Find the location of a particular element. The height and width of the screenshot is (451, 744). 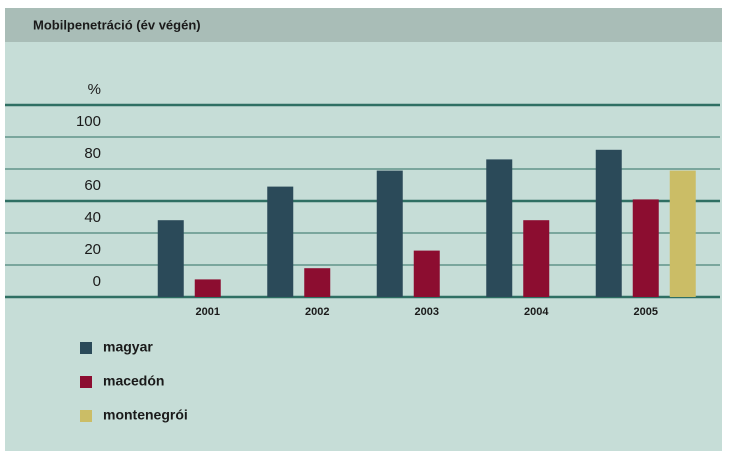

x-tick-label: 2001 is located at coordinates (208, 312).